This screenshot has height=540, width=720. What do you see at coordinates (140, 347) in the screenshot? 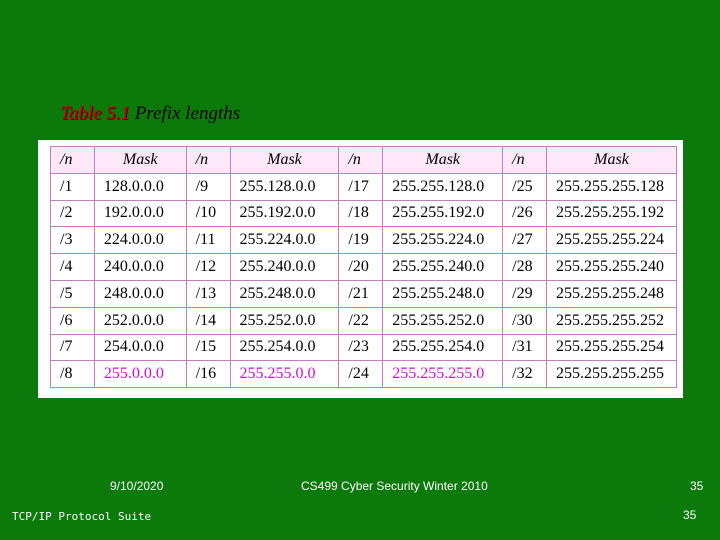
I see `mask-cell: 254.0.0.0` at bounding box center [140, 347].